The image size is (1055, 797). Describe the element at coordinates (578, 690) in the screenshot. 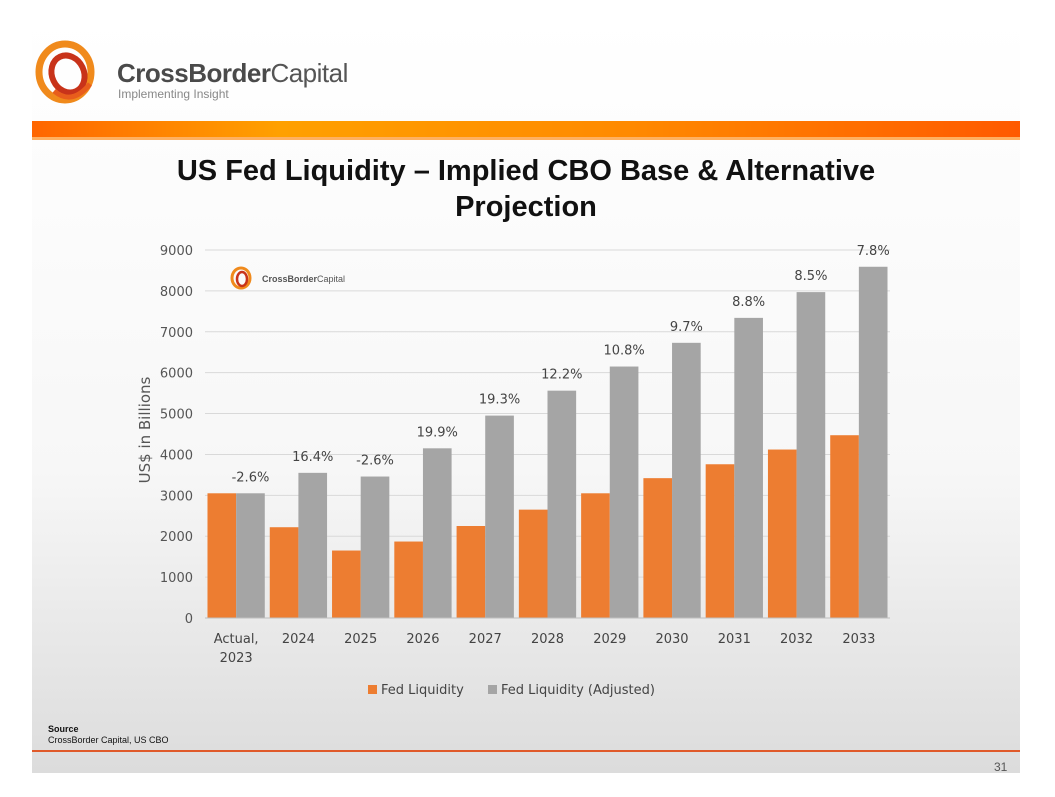

I see `legend-label-fed-liquidity-adjusted: Fed Liquidity (Adjusted)` at that location.